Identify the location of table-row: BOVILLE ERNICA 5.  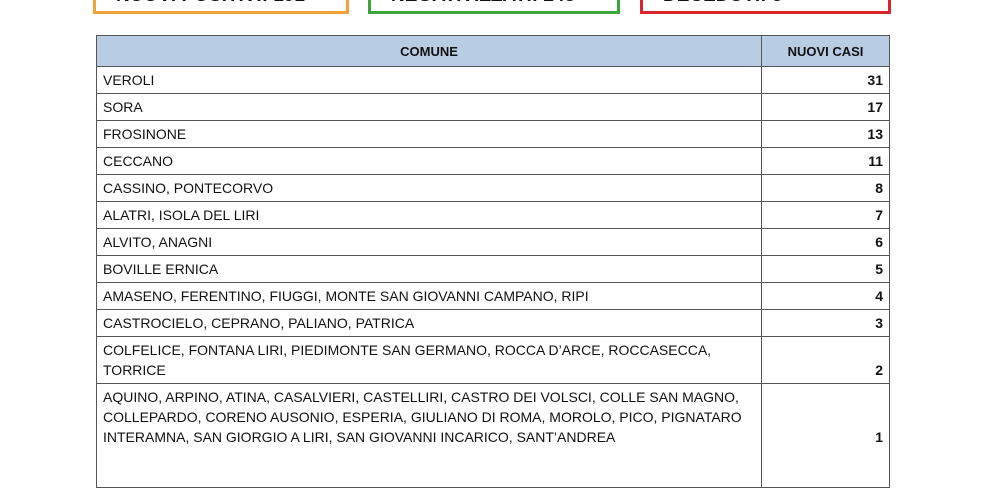
(493, 269).